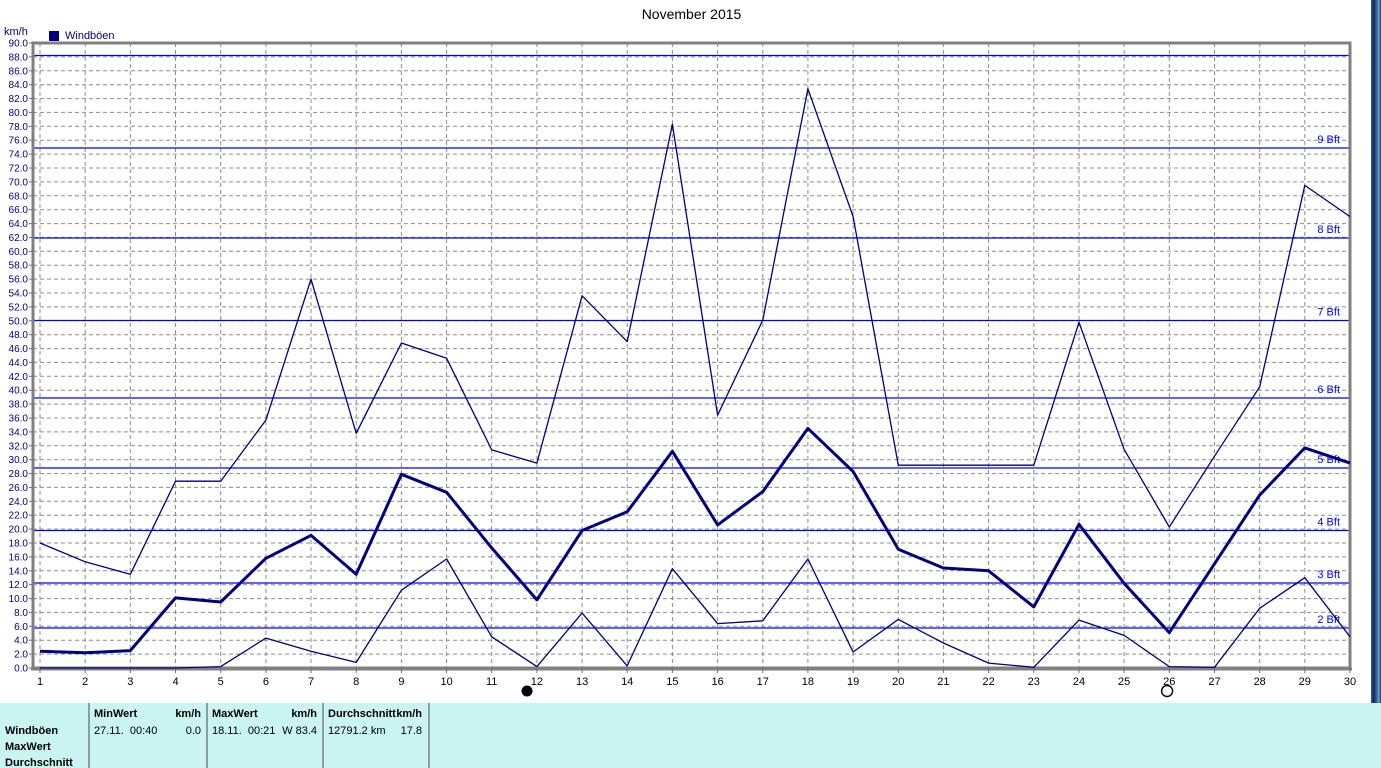 This screenshot has height=768, width=1381. I want to click on x-axis-label: 27, so click(1214, 682).